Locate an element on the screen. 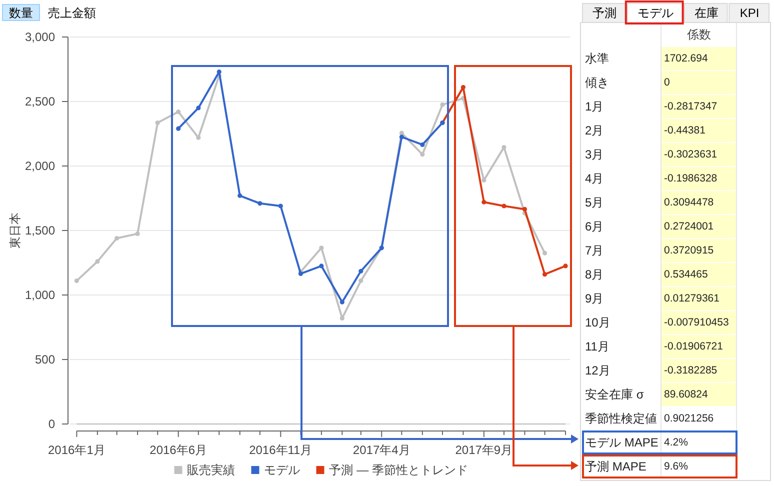  data-label: -0.007910453 is located at coordinates (696, 322).